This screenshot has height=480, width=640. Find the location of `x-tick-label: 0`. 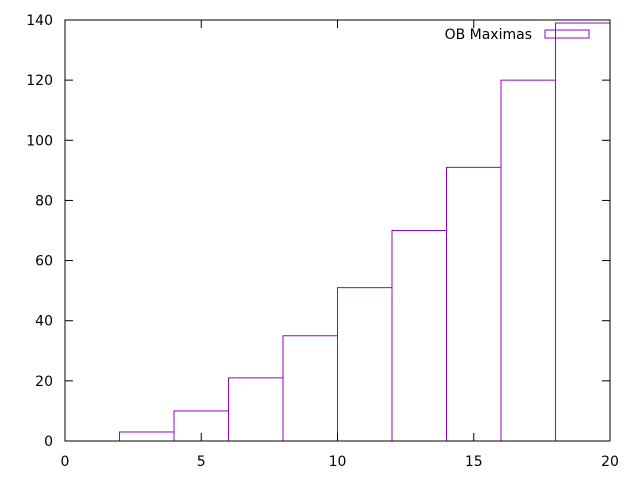

x-tick-label: 0 is located at coordinates (65, 462).